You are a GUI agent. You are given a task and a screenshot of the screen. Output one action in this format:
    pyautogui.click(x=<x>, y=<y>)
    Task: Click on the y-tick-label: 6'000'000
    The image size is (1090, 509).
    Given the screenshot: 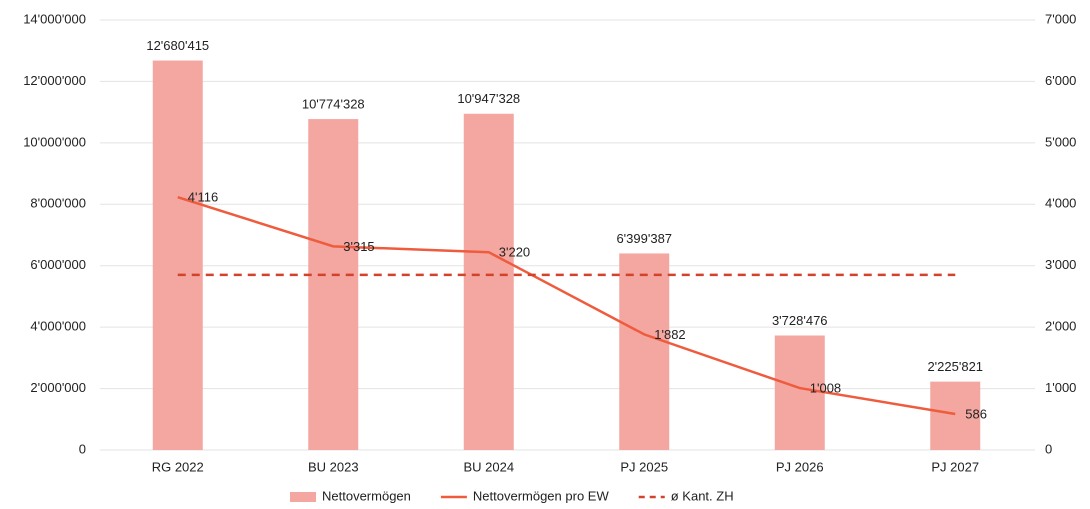 What is the action you would take?
    pyautogui.click(x=58, y=264)
    